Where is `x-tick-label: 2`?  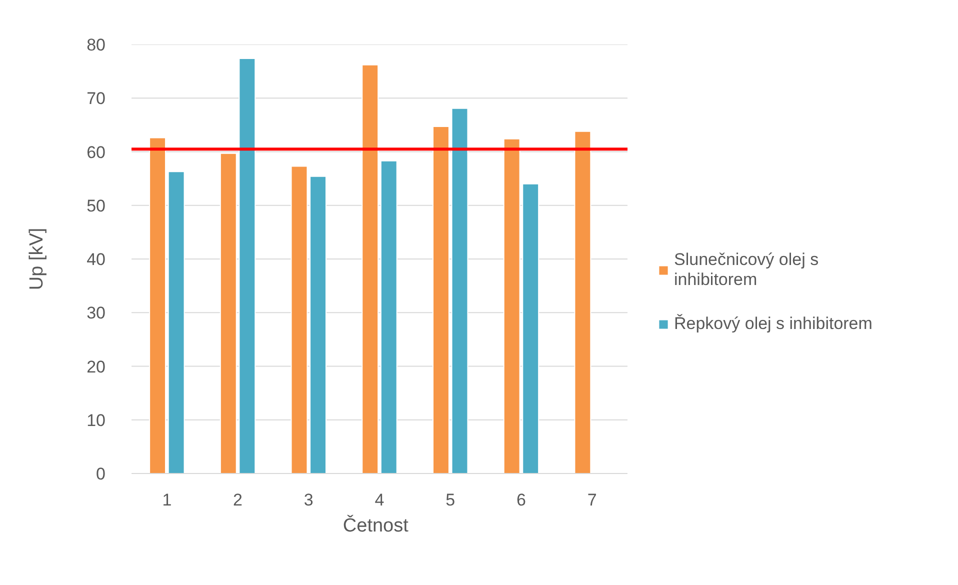 x-tick-label: 2 is located at coordinates (238, 500).